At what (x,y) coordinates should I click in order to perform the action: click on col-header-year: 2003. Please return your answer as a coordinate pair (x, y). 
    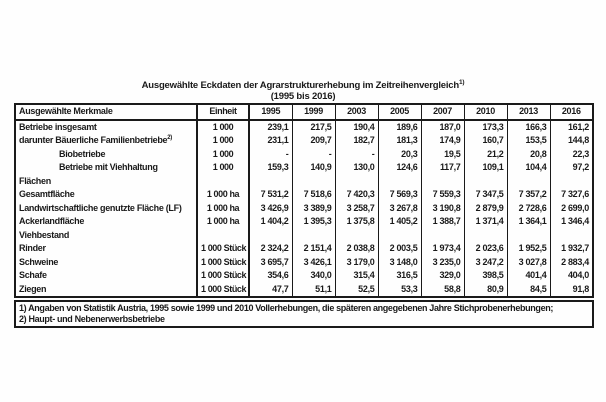
    Looking at the image, I should click on (356, 112).